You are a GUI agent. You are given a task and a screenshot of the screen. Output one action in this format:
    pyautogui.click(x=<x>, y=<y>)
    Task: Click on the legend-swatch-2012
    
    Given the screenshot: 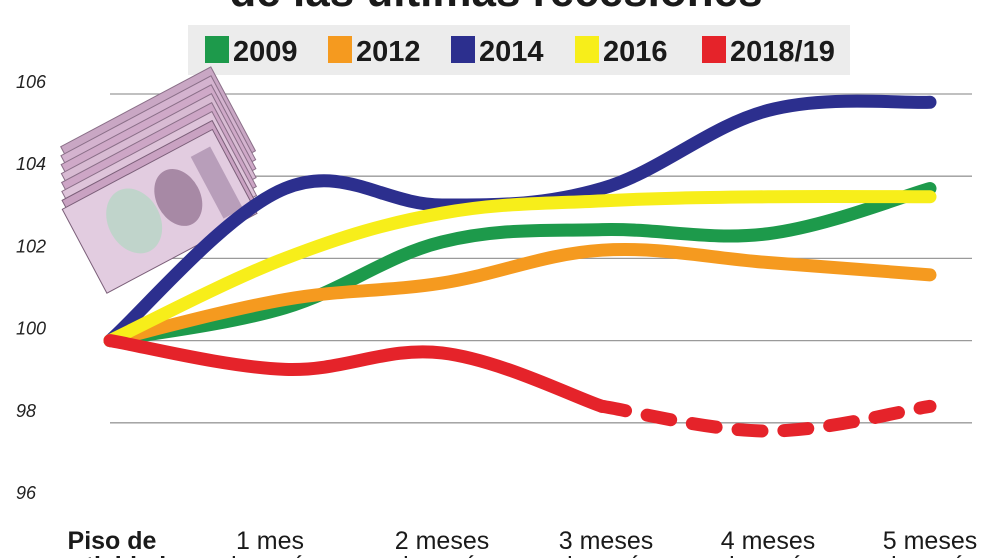 What is the action you would take?
    pyautogui.click(x=340, y=49)
    